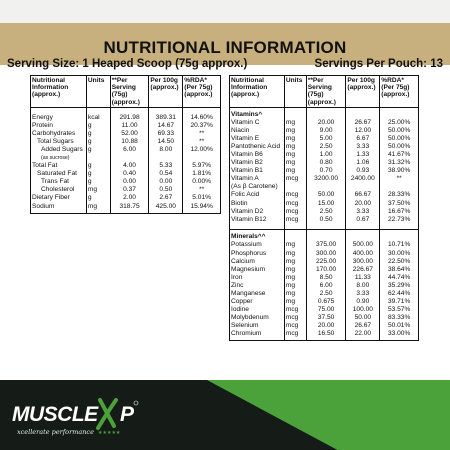 The width and height of the screenshot is (450, 450). Describe the element at coordinates (325, 294) in the screenshot. I see `per-serving-value: 2.50` at that location.